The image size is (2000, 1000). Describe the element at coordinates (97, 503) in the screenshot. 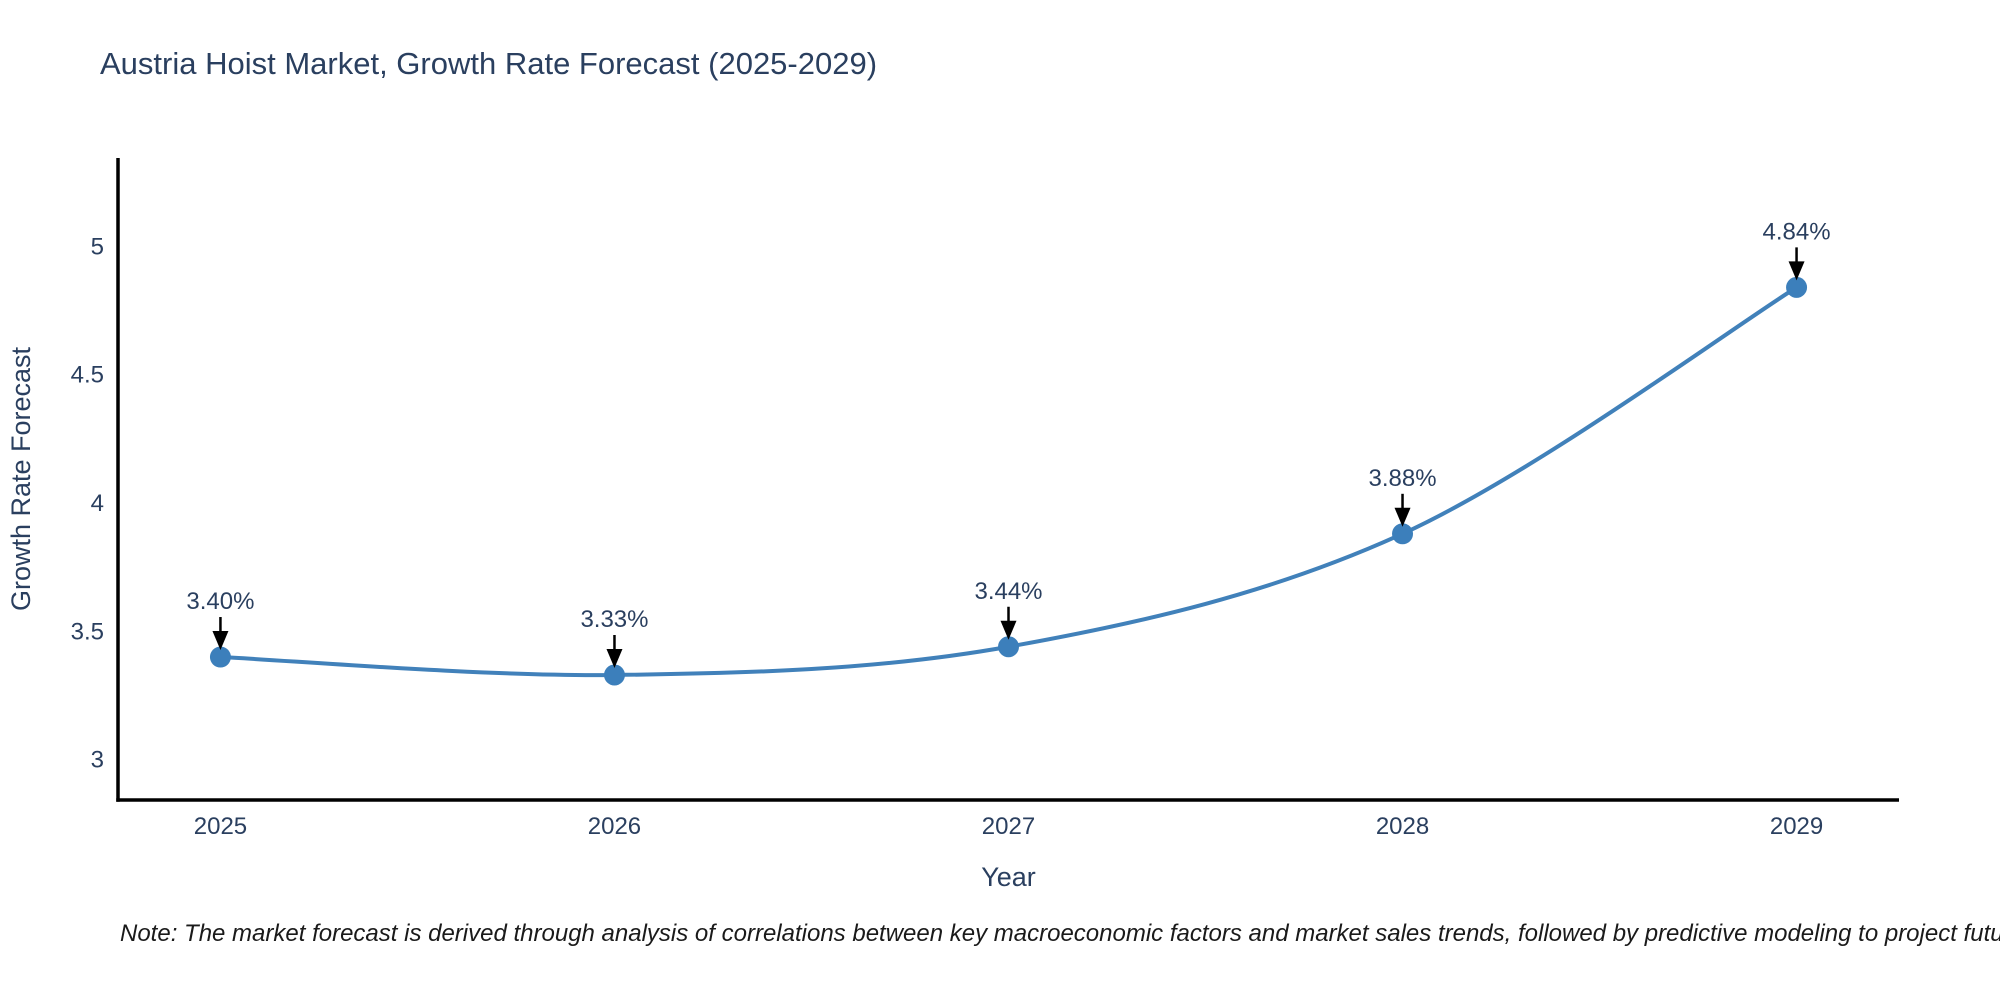

I see `y-tick-label-4: 4` at that location.